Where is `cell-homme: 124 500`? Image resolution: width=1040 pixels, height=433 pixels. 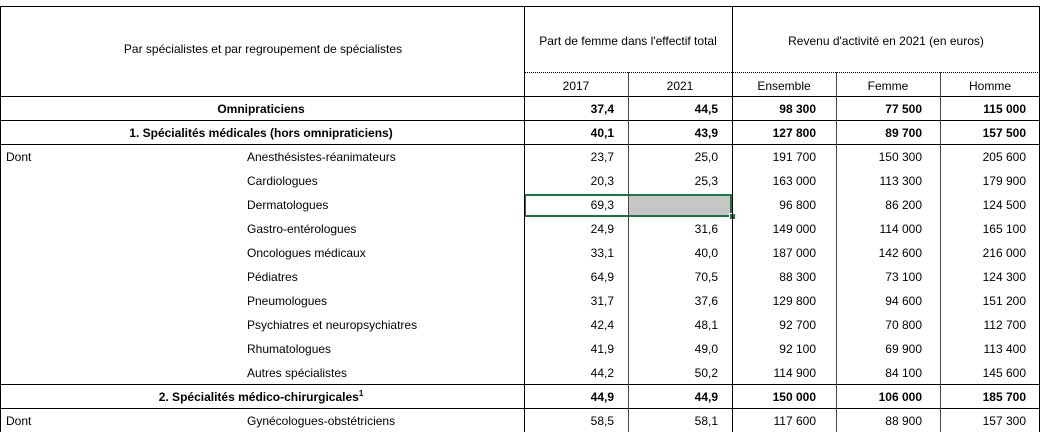
cell-homme: 124 500 is located at coordinates (1004, 205).